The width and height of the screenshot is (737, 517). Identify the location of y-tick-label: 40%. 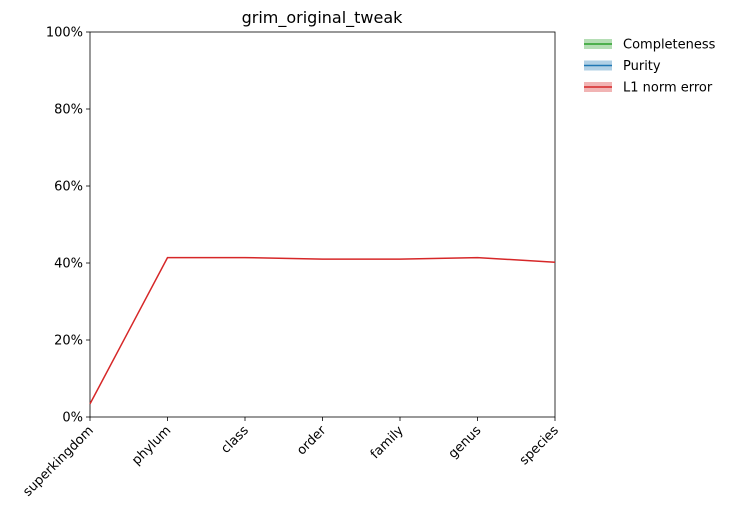
(68, 264).